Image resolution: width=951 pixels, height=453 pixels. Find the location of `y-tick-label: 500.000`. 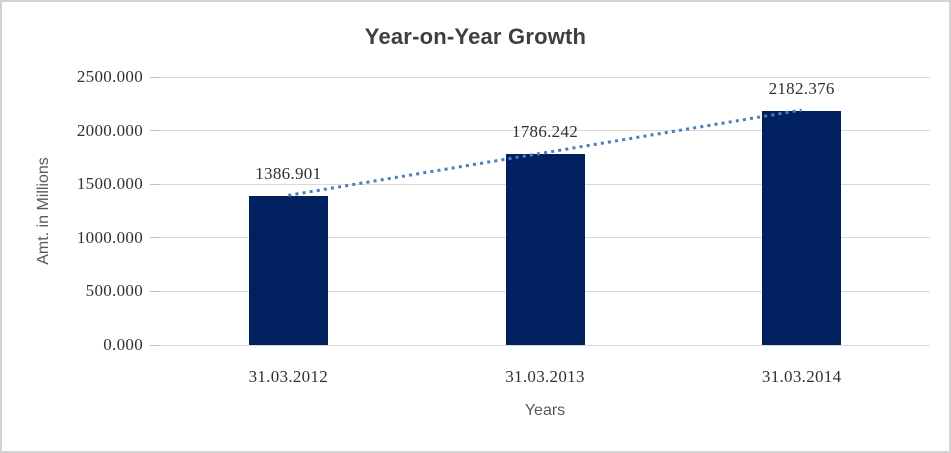

y-tick-label: 500.000 is located at coordinates (114, 291).